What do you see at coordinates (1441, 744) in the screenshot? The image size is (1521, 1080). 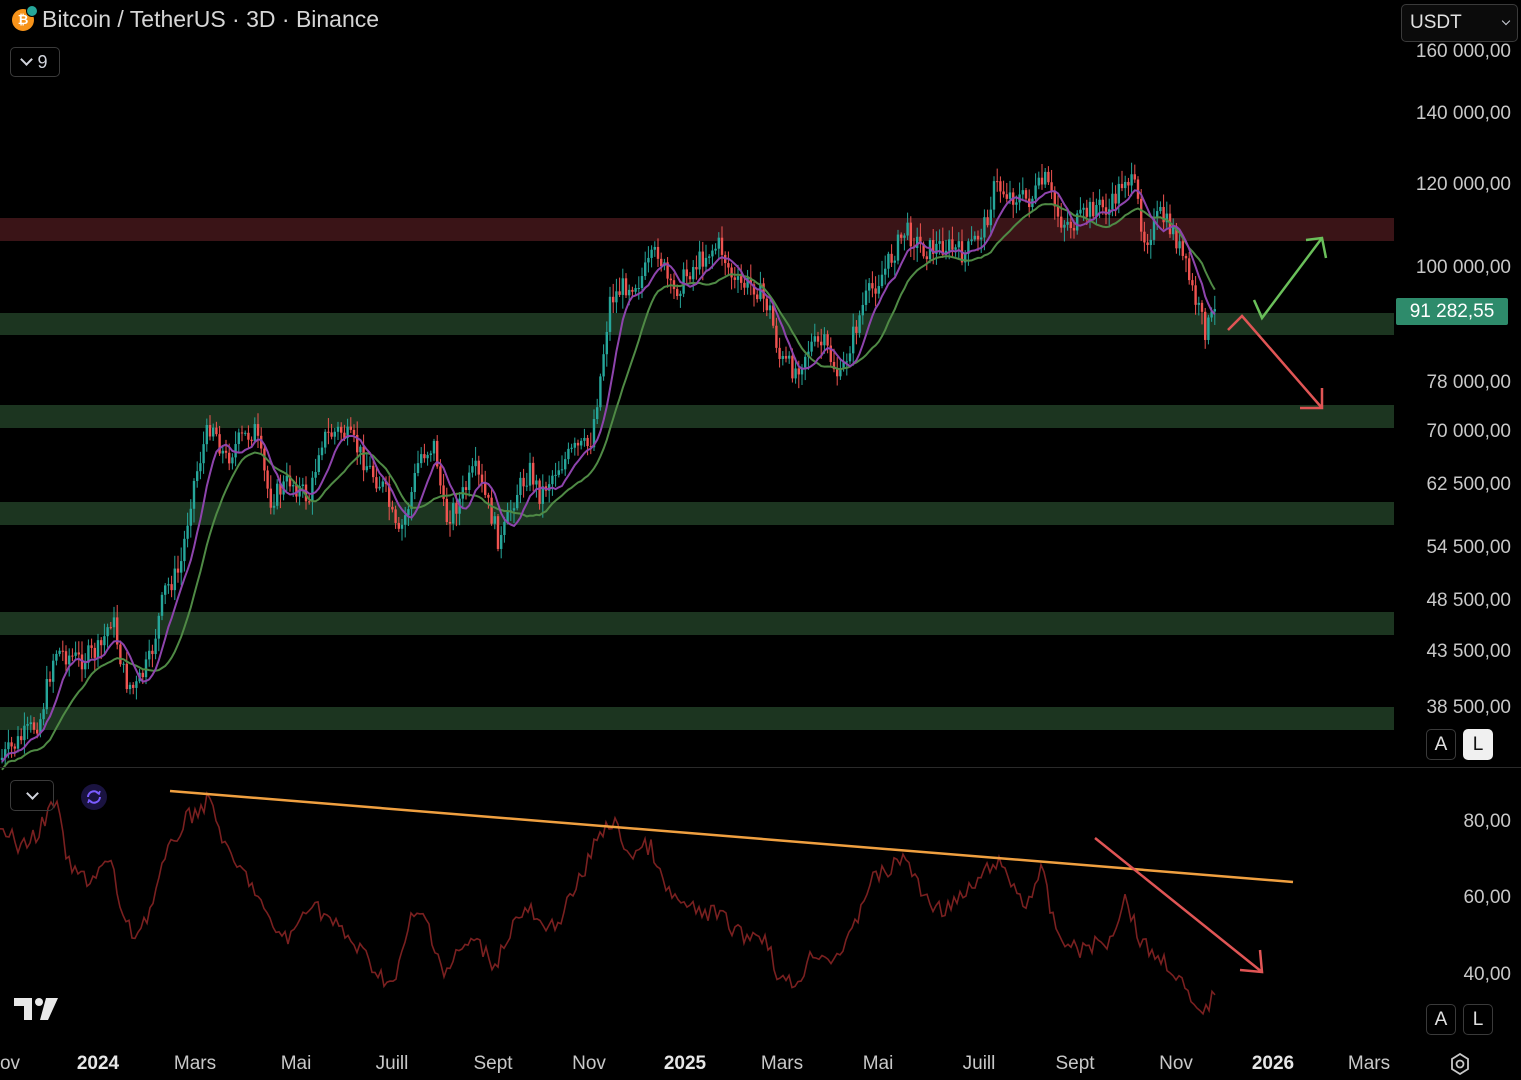 I see `auto-scale-button: A` at bounding box center [1441, 744].